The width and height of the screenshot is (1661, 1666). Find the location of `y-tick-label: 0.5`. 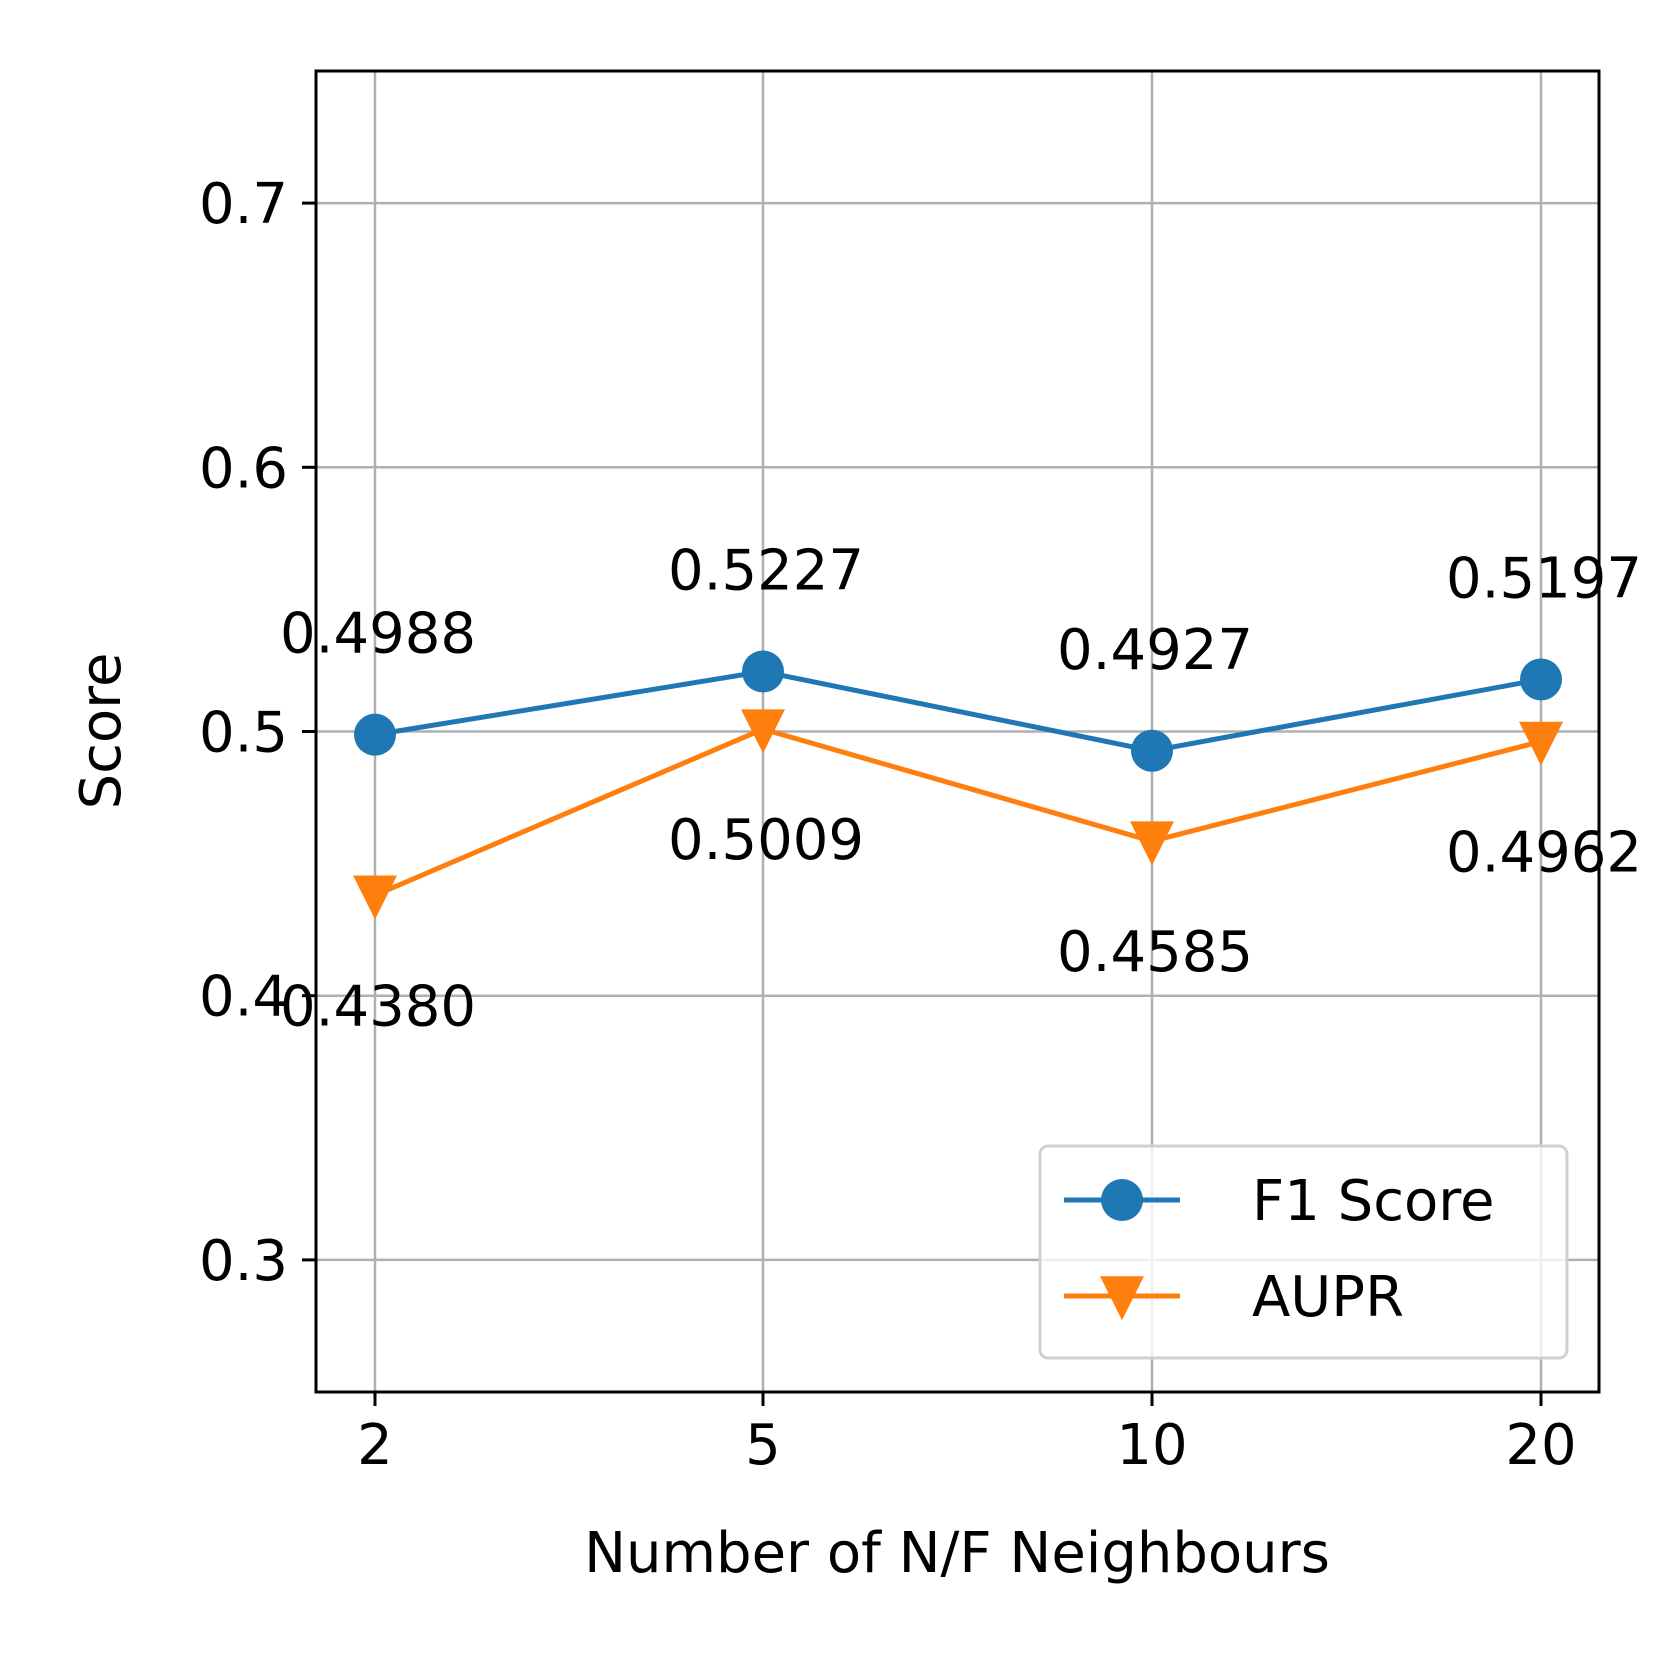

y-tick-label: 0.5 is located at coordinates (243, 733).